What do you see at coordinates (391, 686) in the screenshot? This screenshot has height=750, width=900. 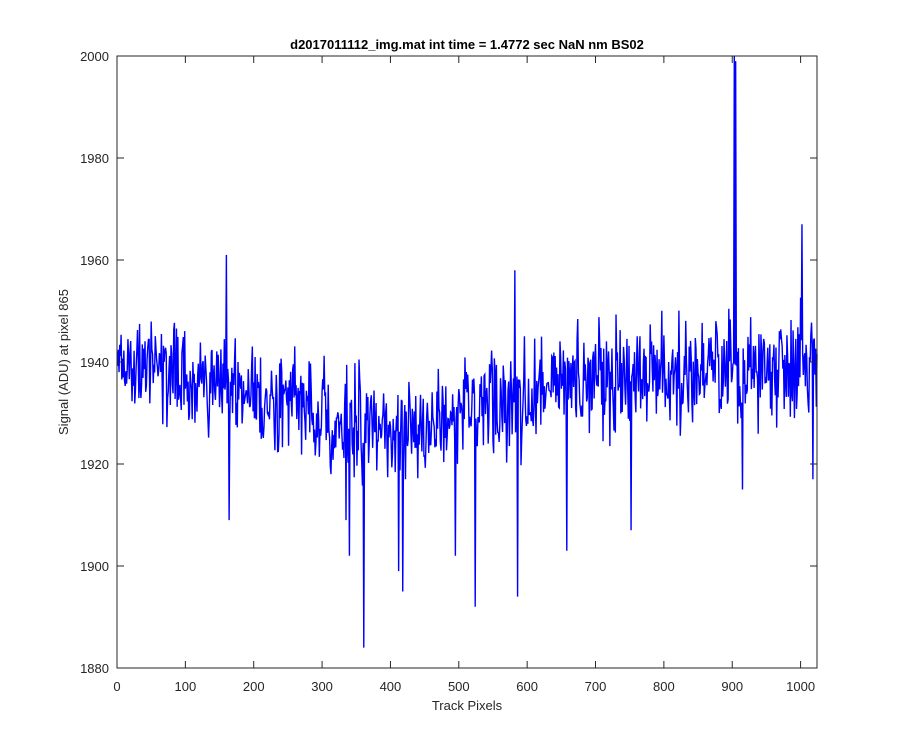 I see `x-tick-label: 400` at bounding box center [391, 686].